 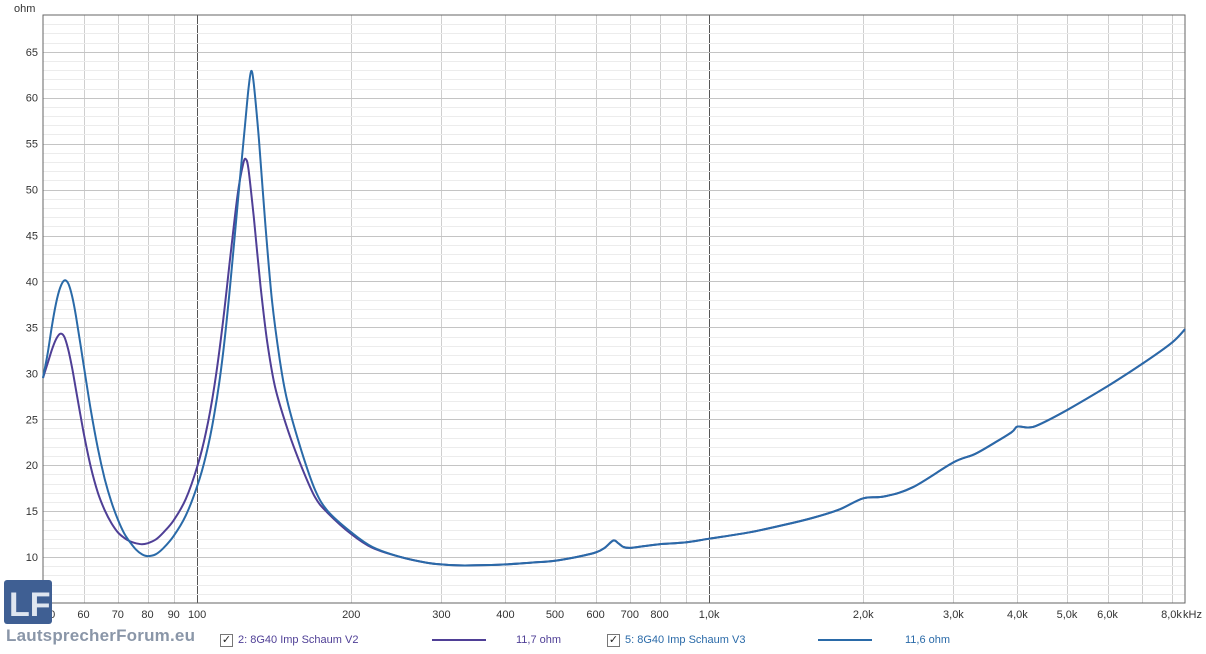 What do you see at coordinates (101, 635) in the screenshot?
I see `brand-text: LautsprecherForum.eu` at bounding box center [101, 635].